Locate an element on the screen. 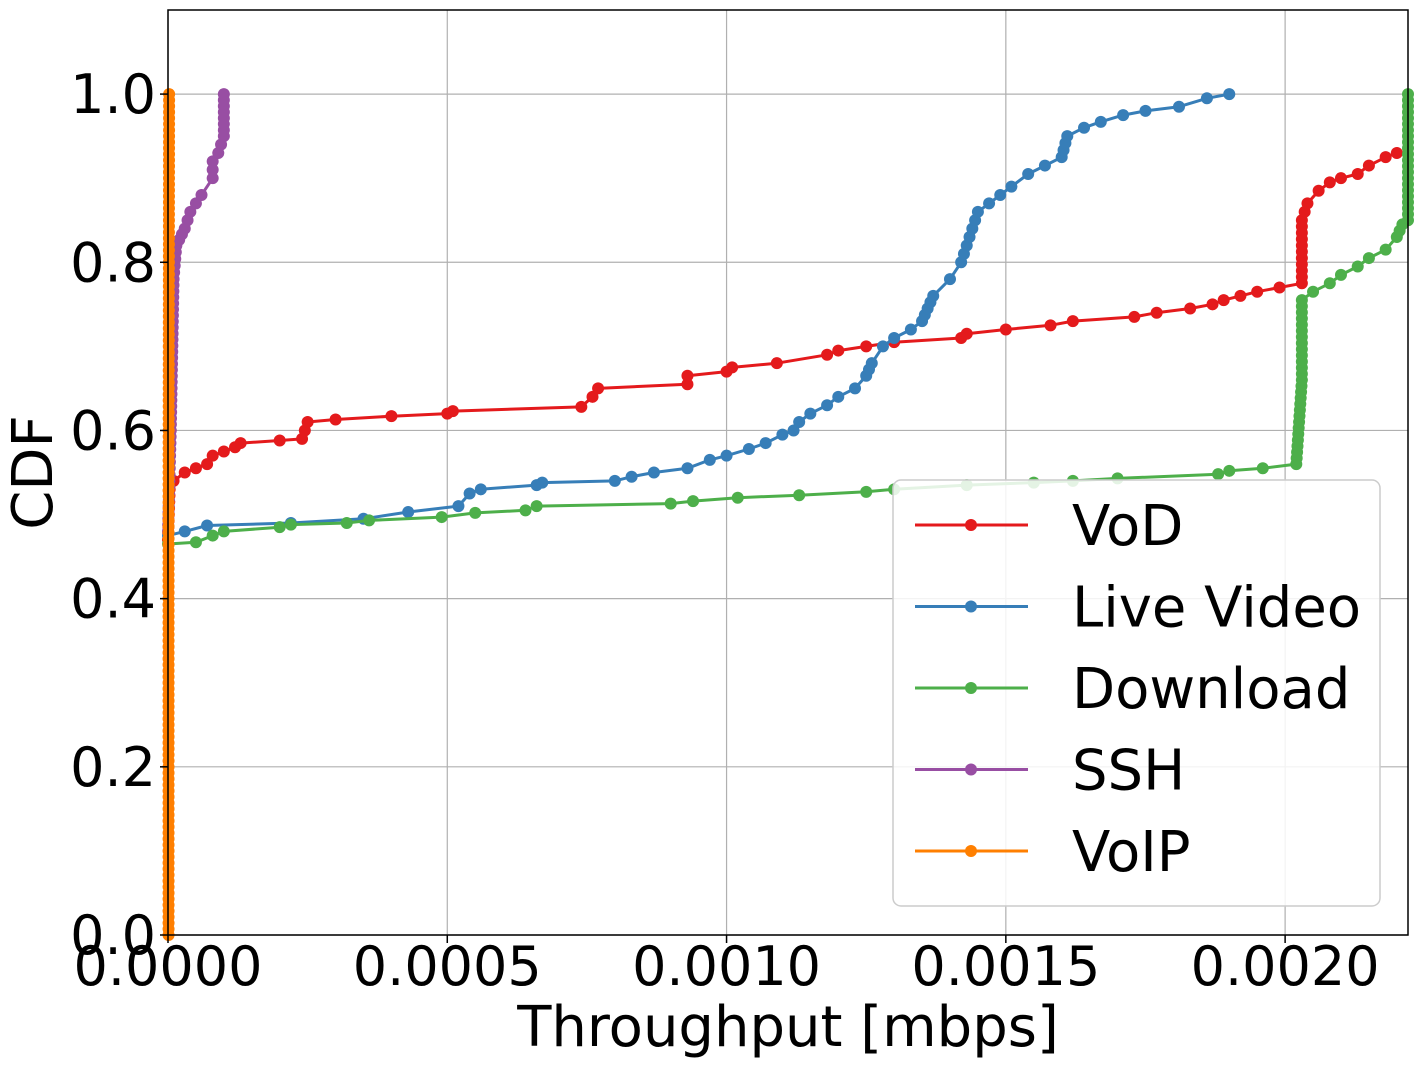 This screenshot has height=1067, width=1417. y-tick-label-3: 0.6 is located at coordinates (113, 430).